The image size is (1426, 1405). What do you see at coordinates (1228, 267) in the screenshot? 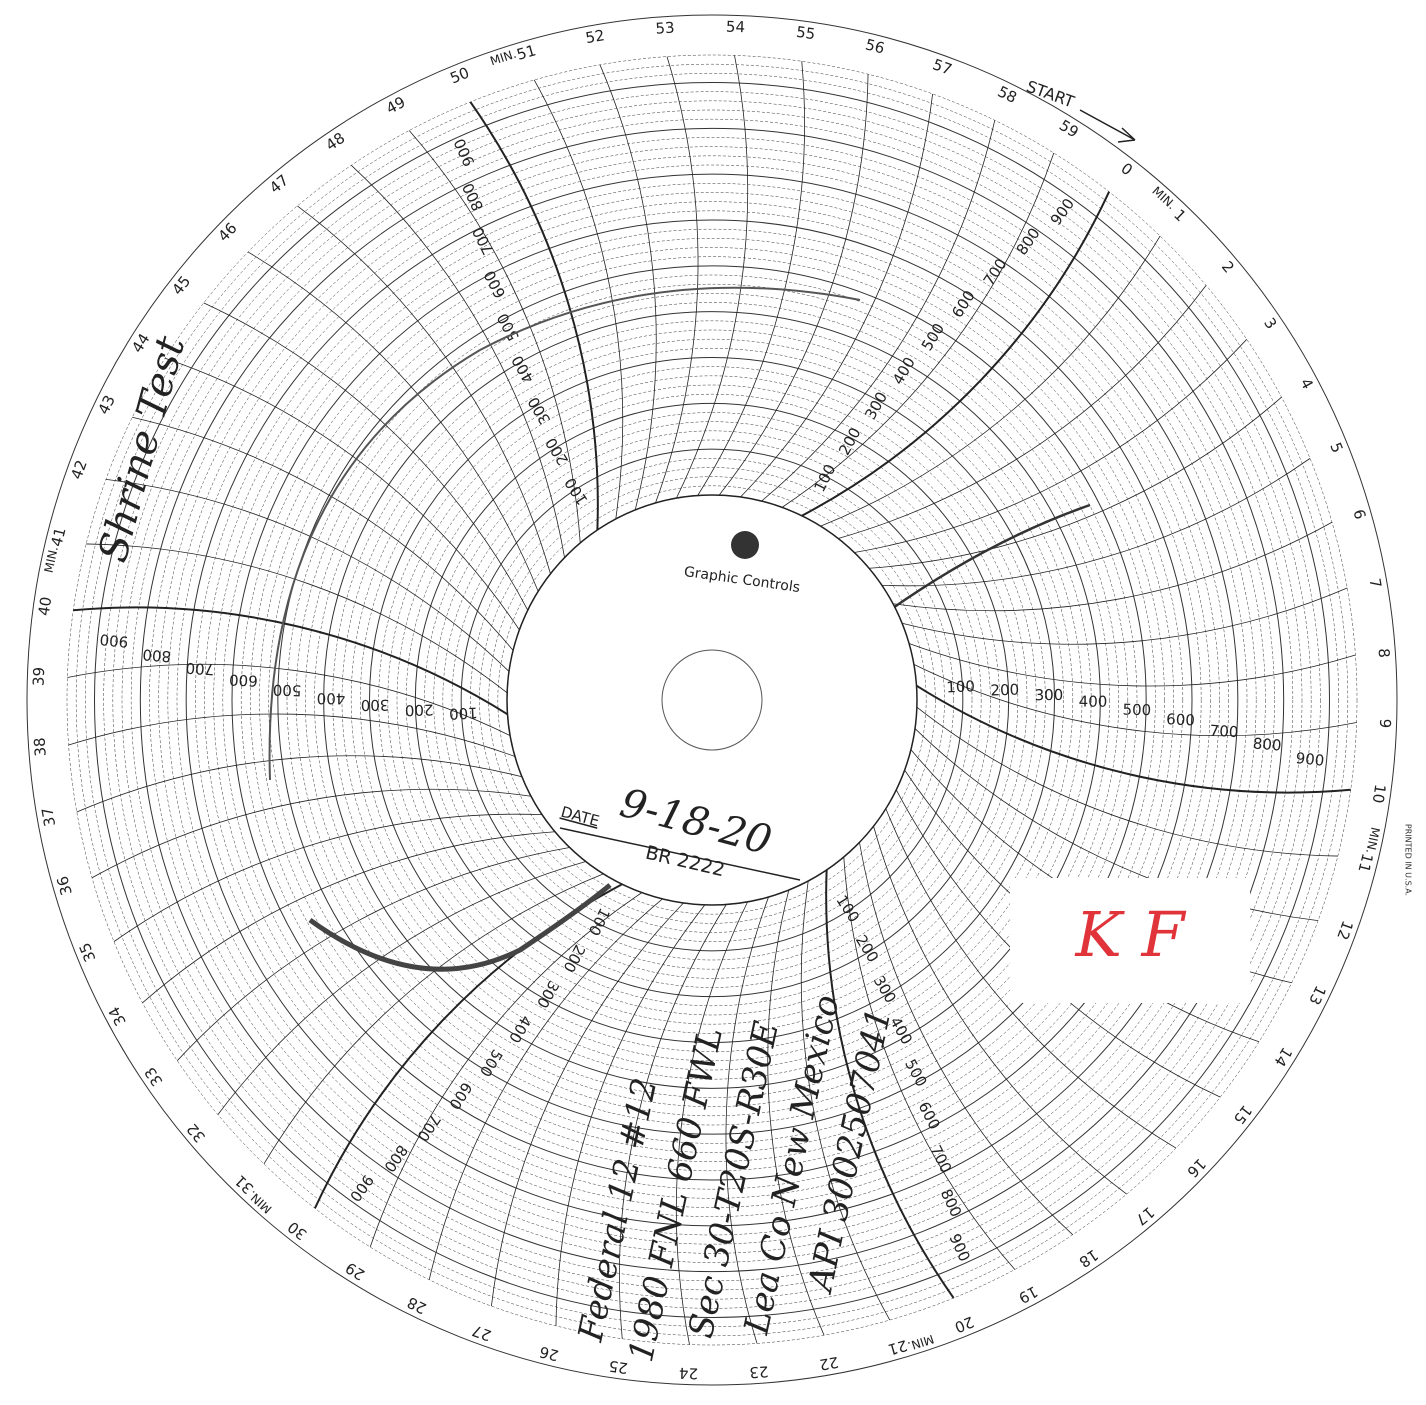
I see `minute-label: 2` at bounding box center [1228, 267].